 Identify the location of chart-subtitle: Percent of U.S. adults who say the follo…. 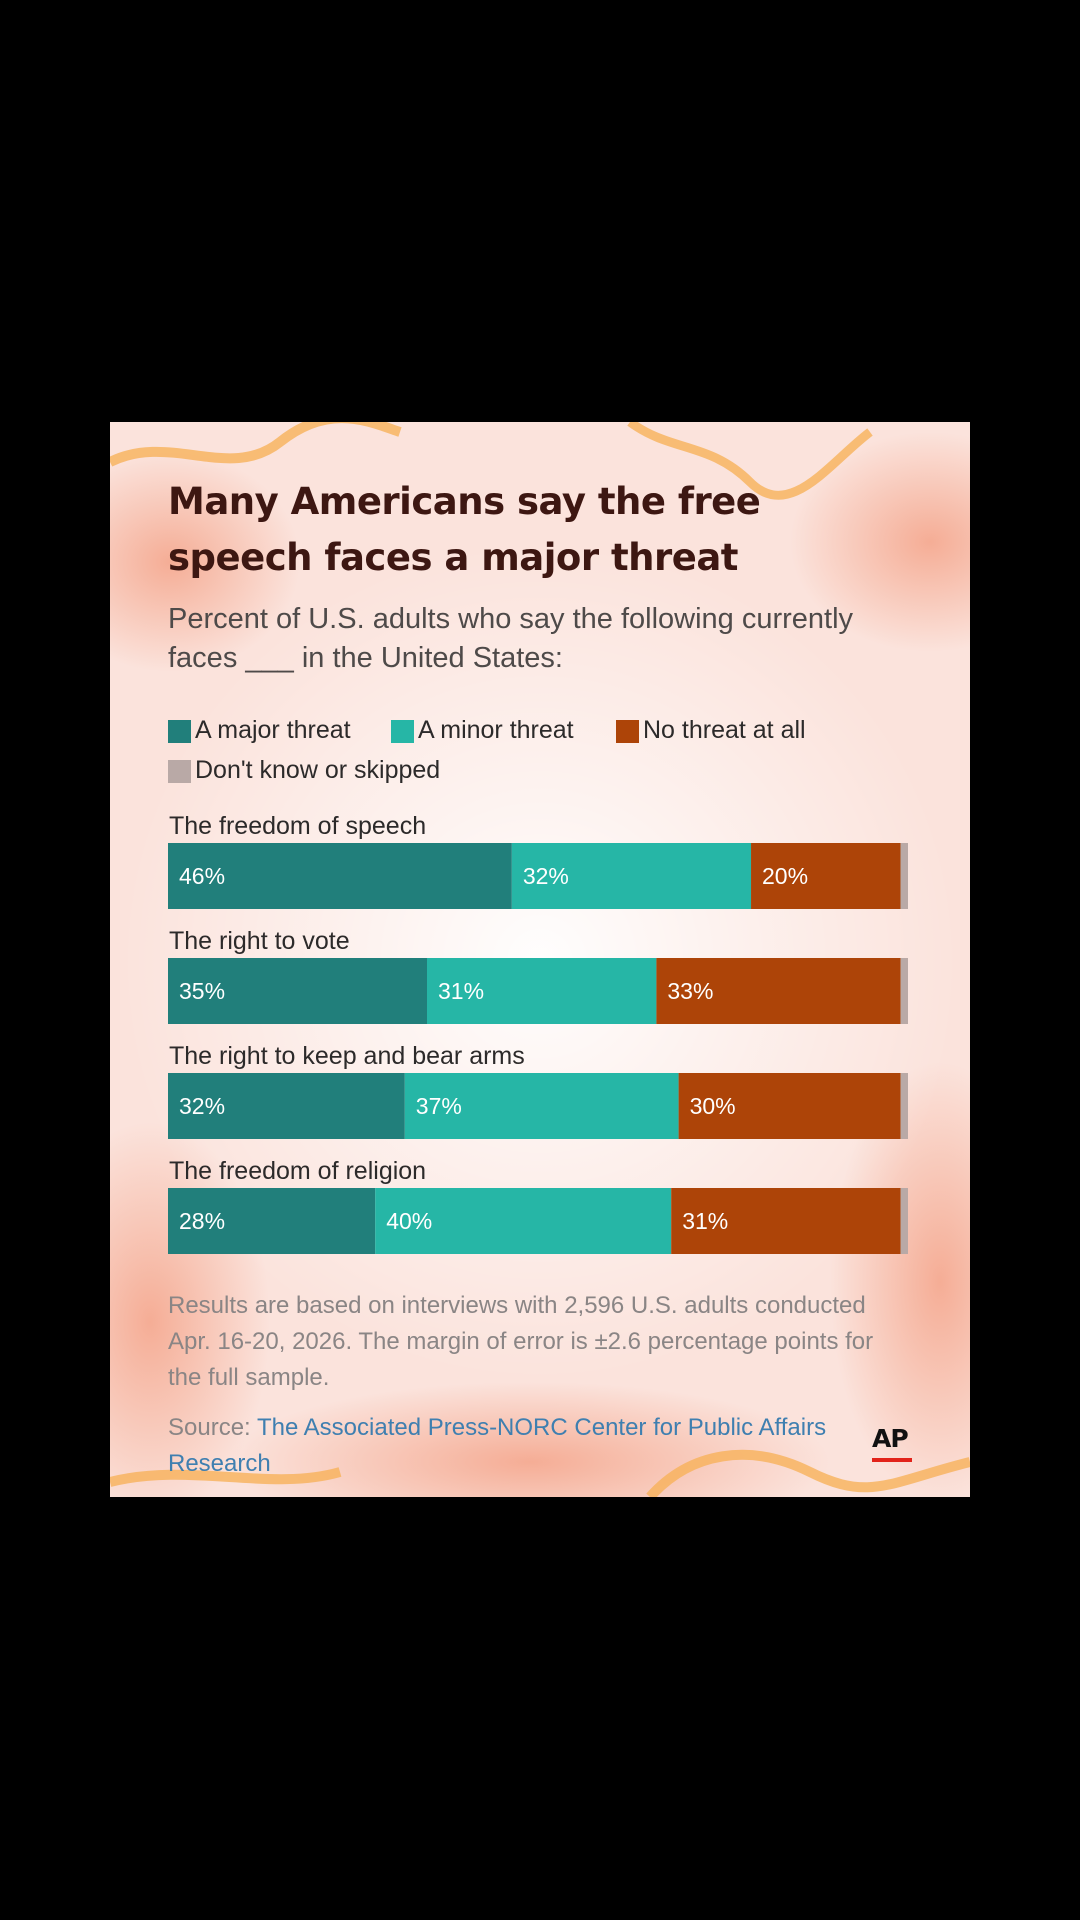
(511, 638).